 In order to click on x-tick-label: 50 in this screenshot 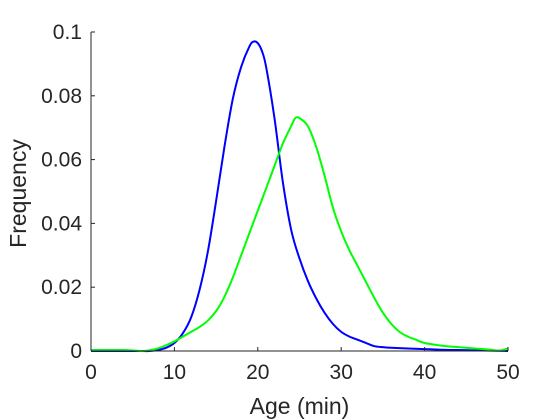, I will do `click(507, 372)`.